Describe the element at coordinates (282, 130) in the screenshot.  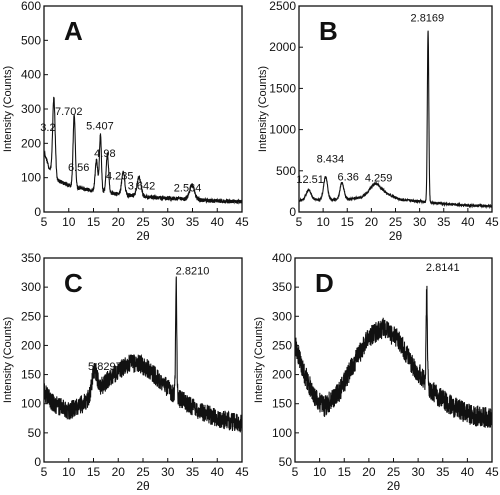
I see `y-tick-label: 1000` at that location.